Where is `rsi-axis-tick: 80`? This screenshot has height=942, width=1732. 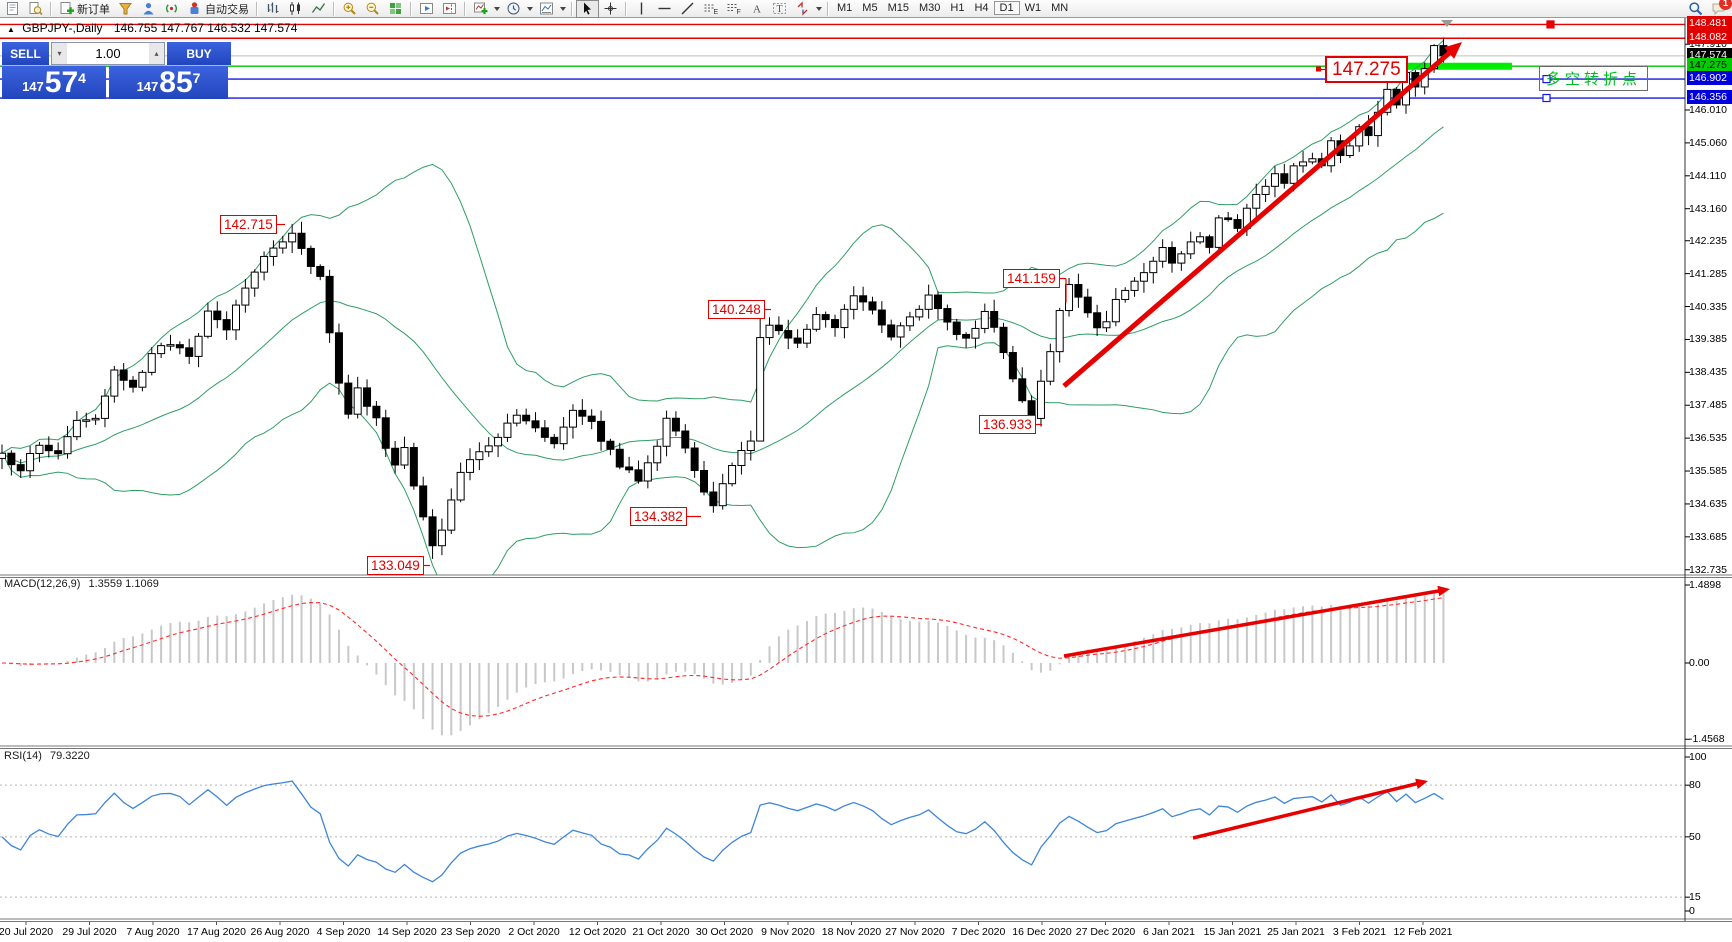 rsi-axis-tick: 80 is located at coordinates (1695, 785).